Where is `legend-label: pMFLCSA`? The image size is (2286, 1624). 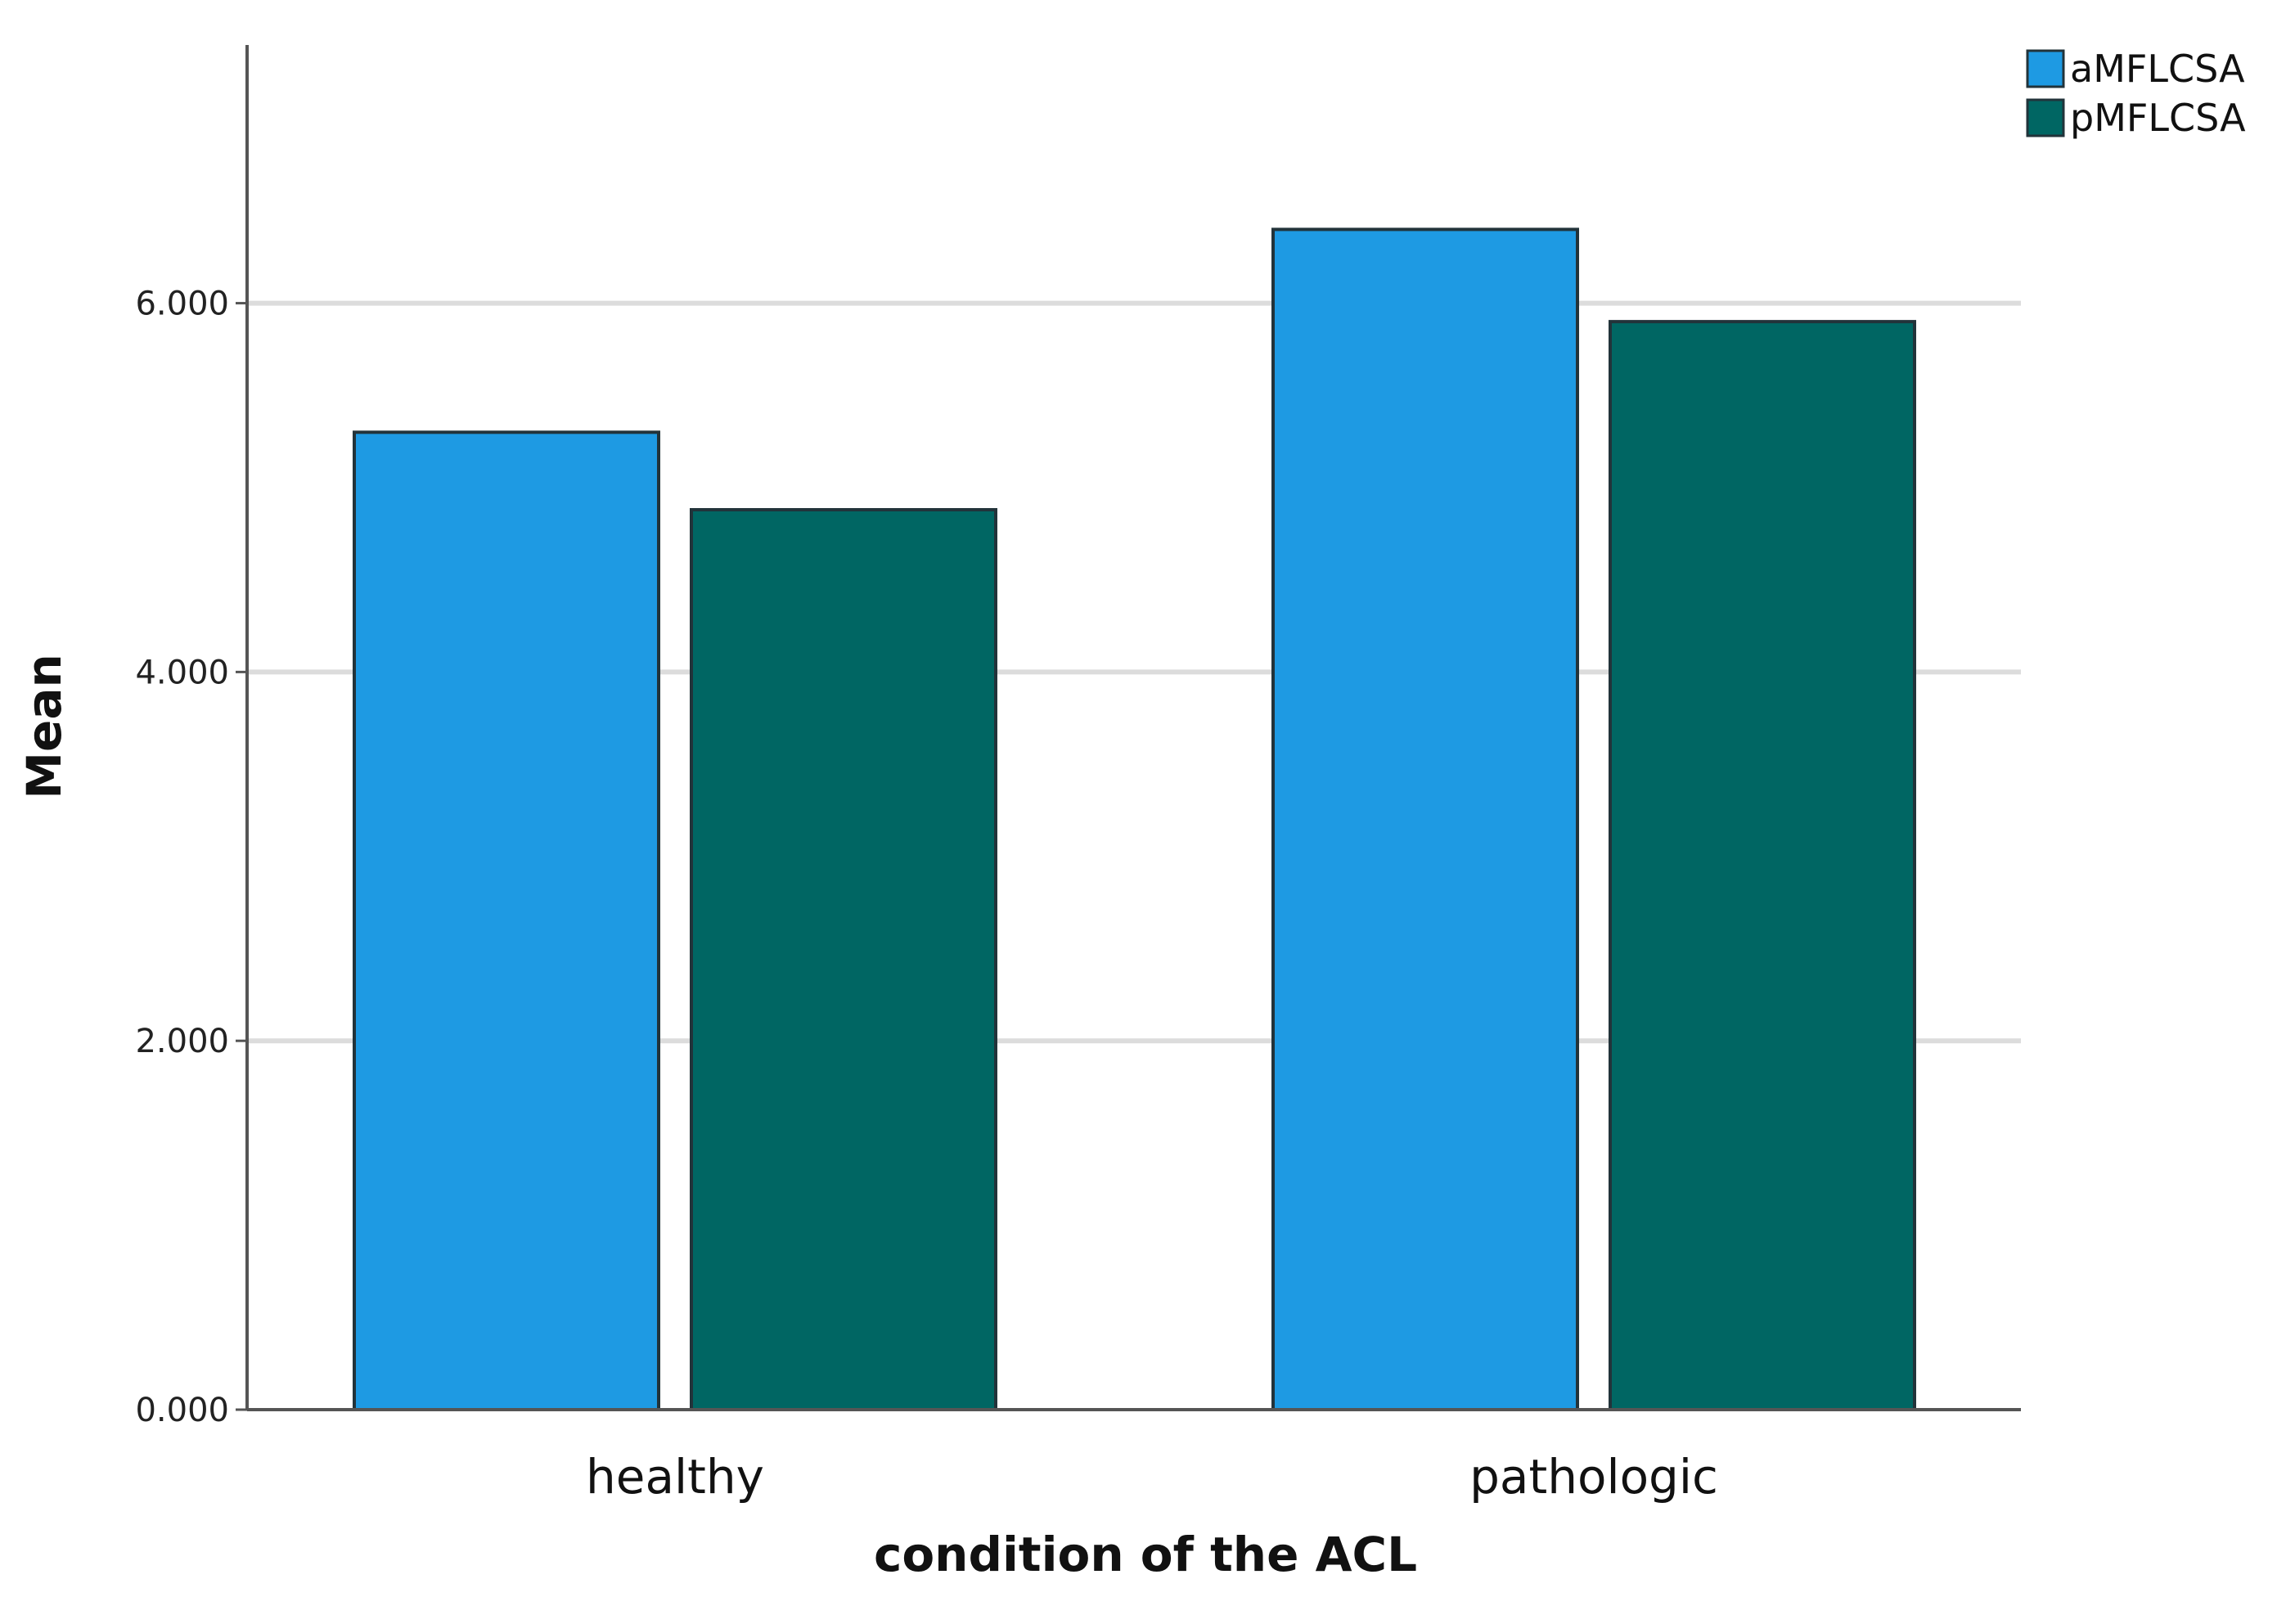
legend-label: pMFLCSA is located at coordinates (2158, 118).